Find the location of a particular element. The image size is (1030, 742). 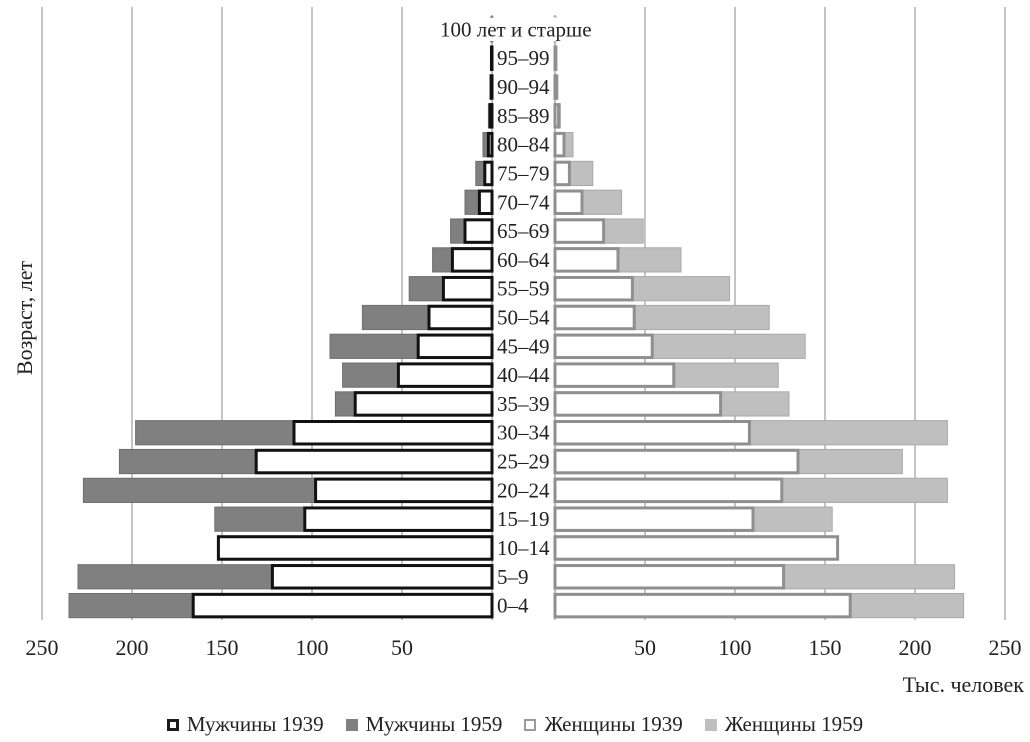

age-label-1: 5–9 is located at coordinates (513, 577).